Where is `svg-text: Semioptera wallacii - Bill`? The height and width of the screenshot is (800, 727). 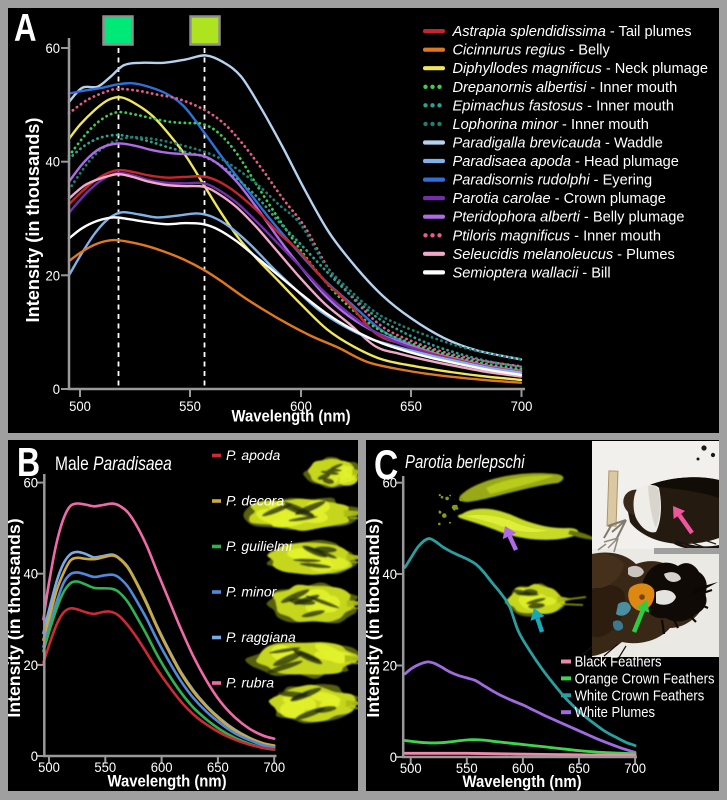
svg-text: Semioptera wallacii - Bill is located at coordinates (532, 273).